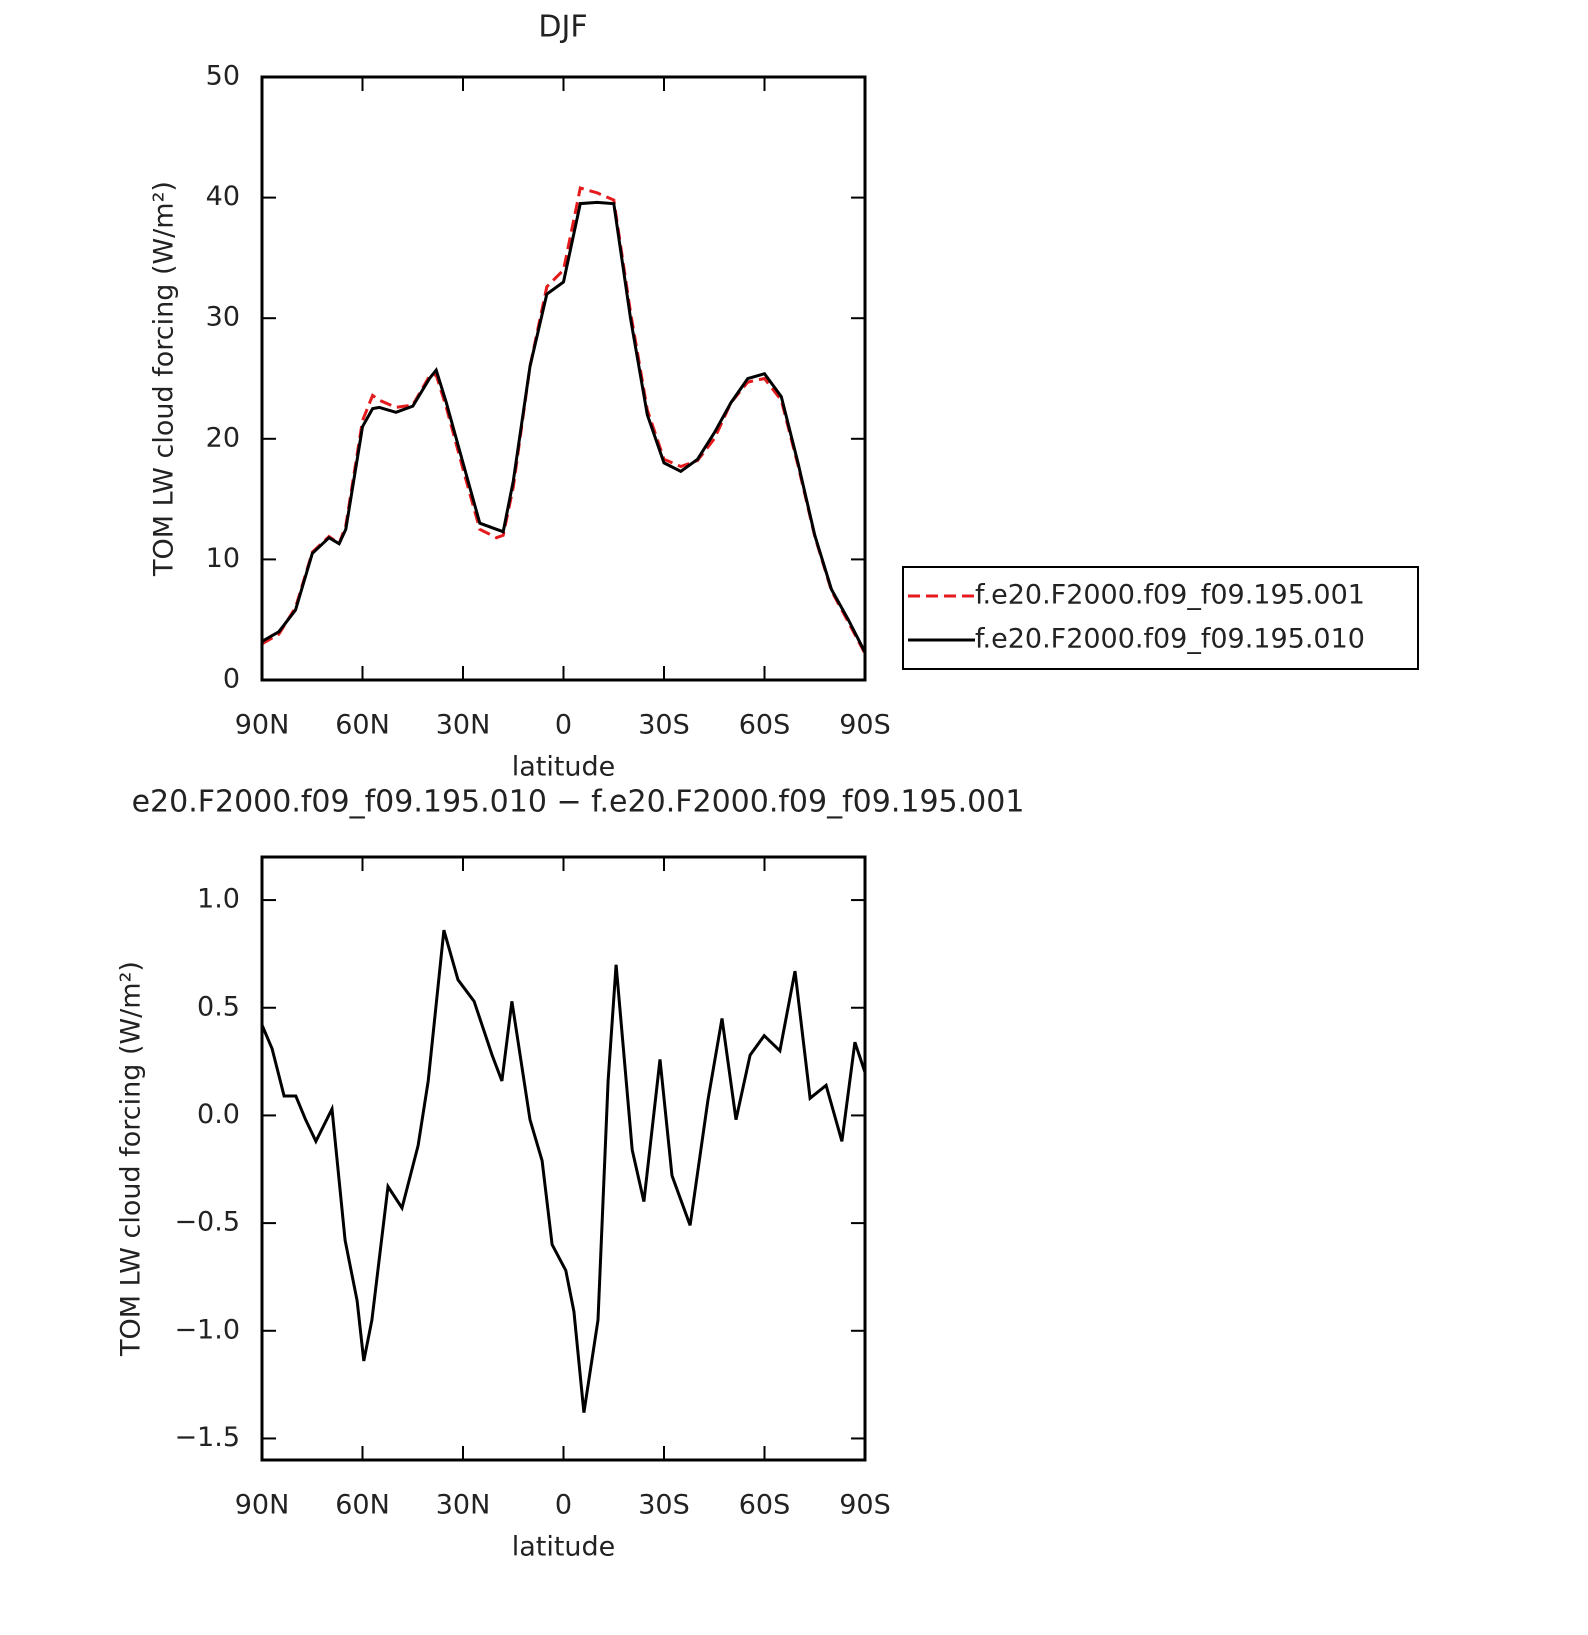 The width and height of the screenshot is (1588, 1635). I want to click on y-tick-label: 50, so click(223, 76).